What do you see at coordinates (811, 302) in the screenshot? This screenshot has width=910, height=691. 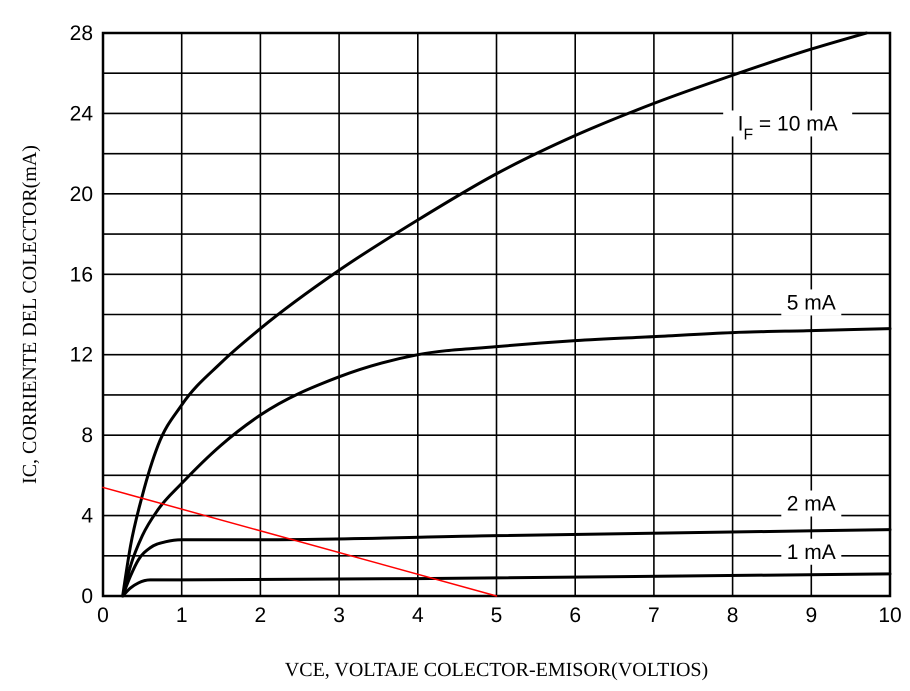 I see `series-label: 5 mA` at bounding box center [811, 302].